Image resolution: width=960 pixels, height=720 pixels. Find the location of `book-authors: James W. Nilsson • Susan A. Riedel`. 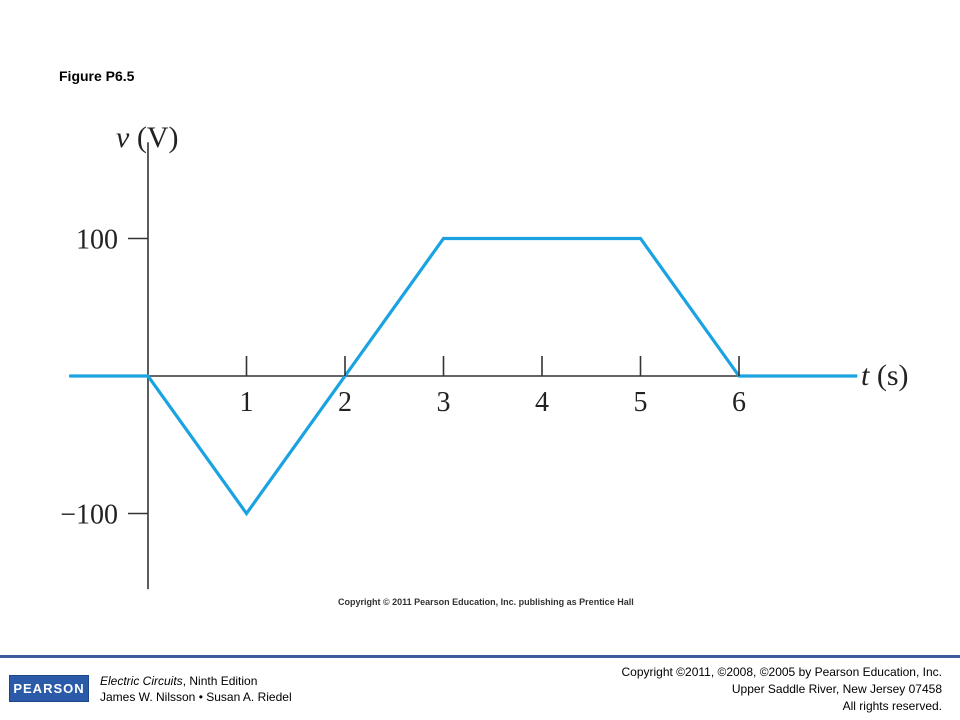

book-authors: James W. Nilsson • Susan A. Riedel is located at coordinates (196, 697).